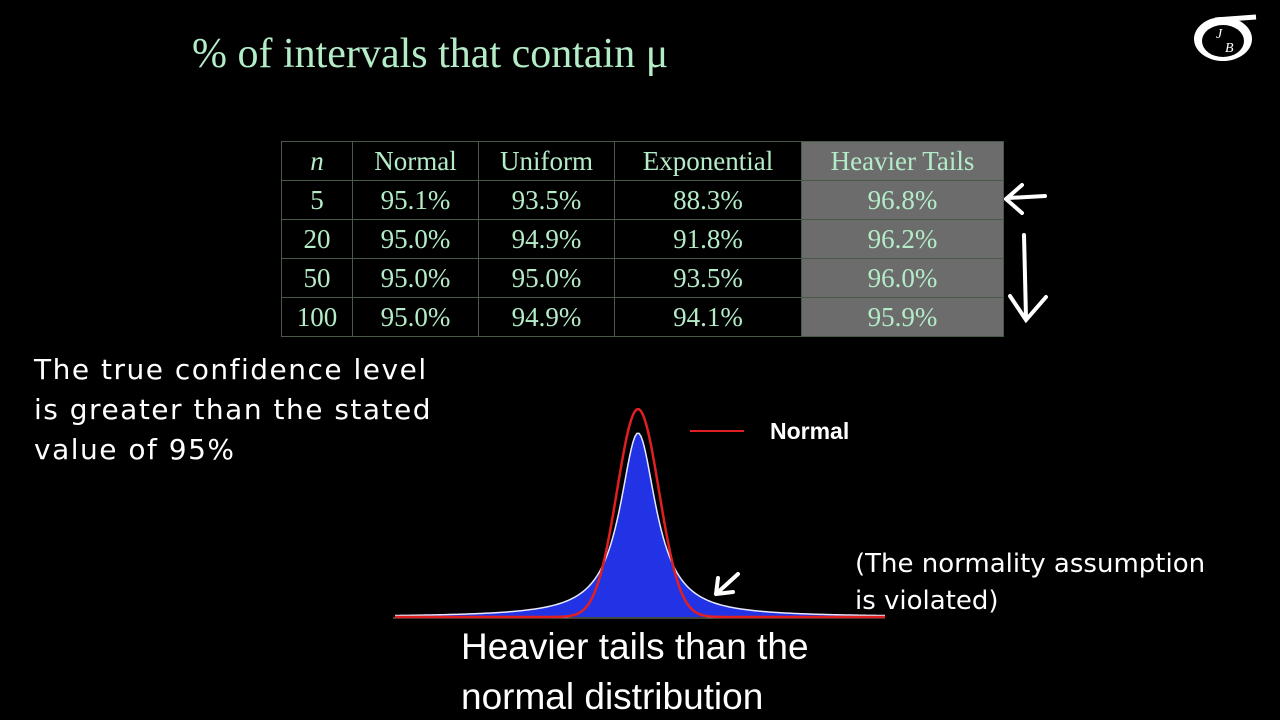  What do you see at coordinates (927, 601) in the screenshot?
I see `text-line: is violated)` at bounding box center [927, 601].